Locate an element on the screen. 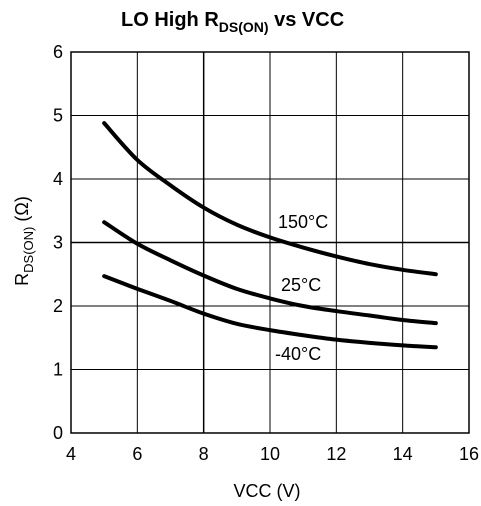 The width and height of the screenshot is (481, 506). chart-title-rest: vs VCC is located at coordinates (307, 20).